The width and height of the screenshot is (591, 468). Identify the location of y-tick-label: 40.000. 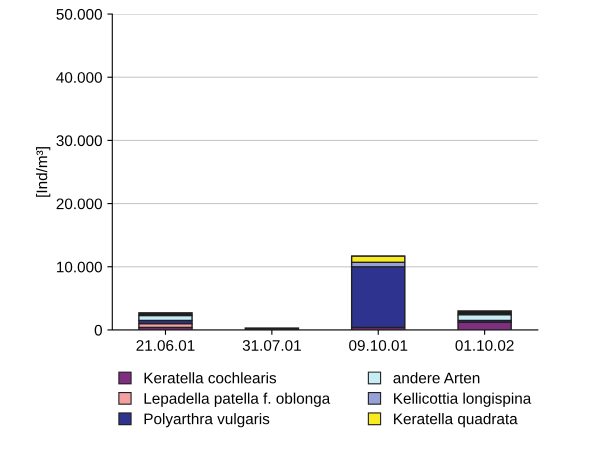
(79, 77).